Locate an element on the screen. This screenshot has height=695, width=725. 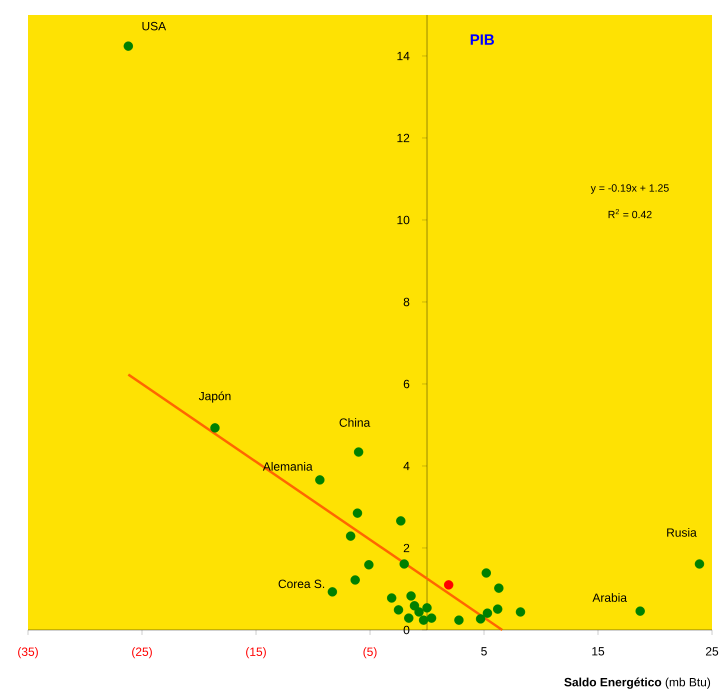
y-tick-label: 14 is located at coordinates (403, 56).